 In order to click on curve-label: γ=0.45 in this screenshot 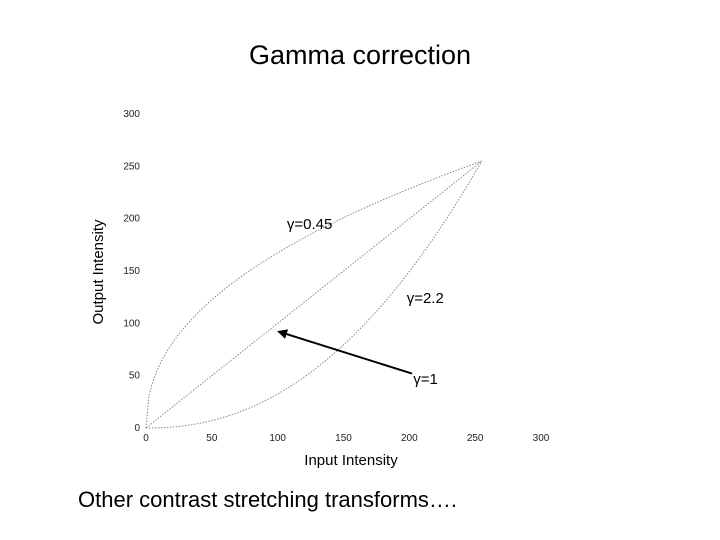, I will do `click(309, 224)`.